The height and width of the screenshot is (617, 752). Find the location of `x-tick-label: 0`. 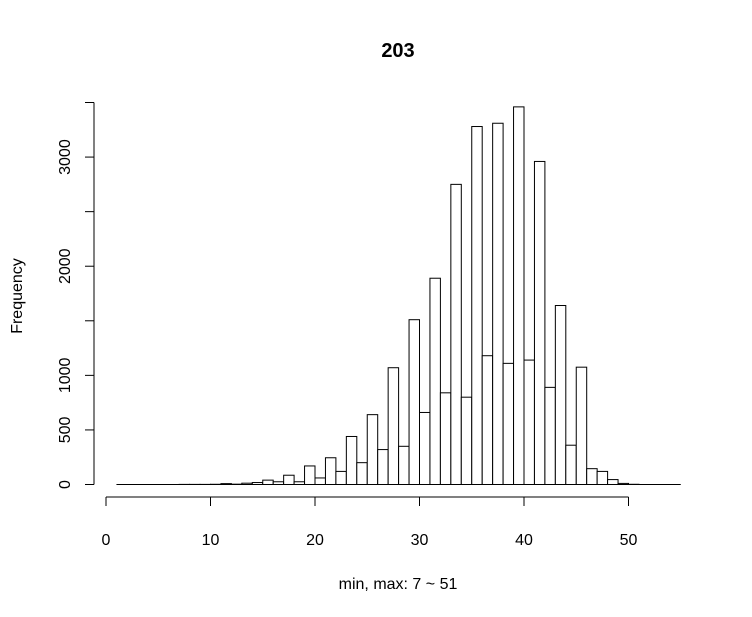

x-tick-label: 0 is located at coordinates (106, 540).